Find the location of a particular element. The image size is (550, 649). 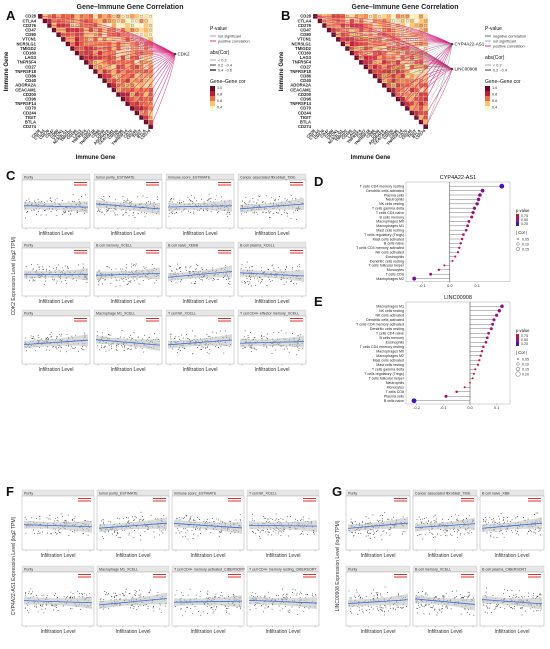

trend-line is located at coordinates (200, 274).